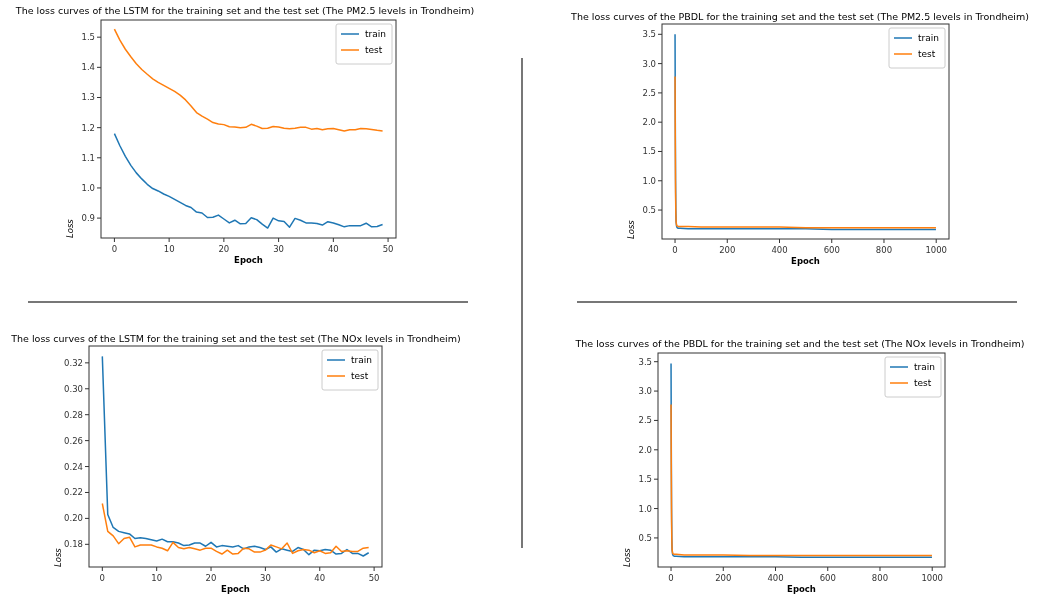  What do you see at coordinates (799, 343) in the screenshot?
I see `chart-title: The loss curves of the PBDL for the training set and the test set (The NOx levels in Trondheim)` at bounding box center [799, 343].